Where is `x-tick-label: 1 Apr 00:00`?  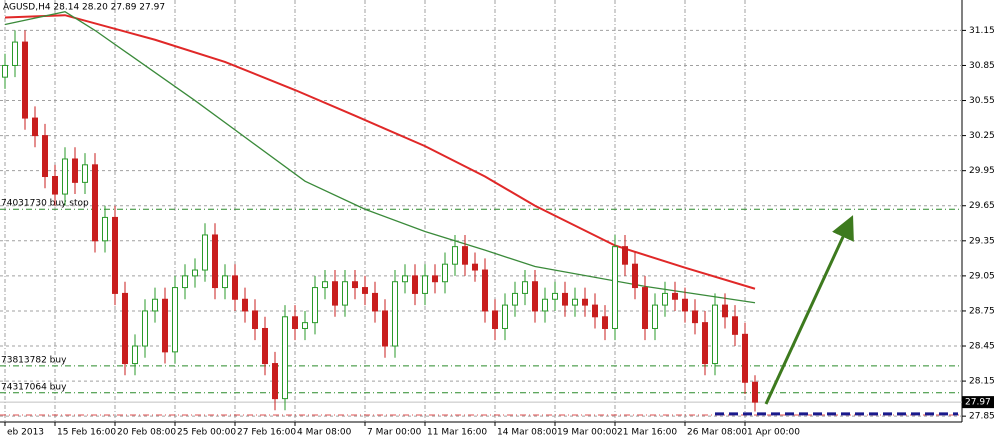 x-tick-label: 1 Apr 00:00 is located at coordinates (773, 433).